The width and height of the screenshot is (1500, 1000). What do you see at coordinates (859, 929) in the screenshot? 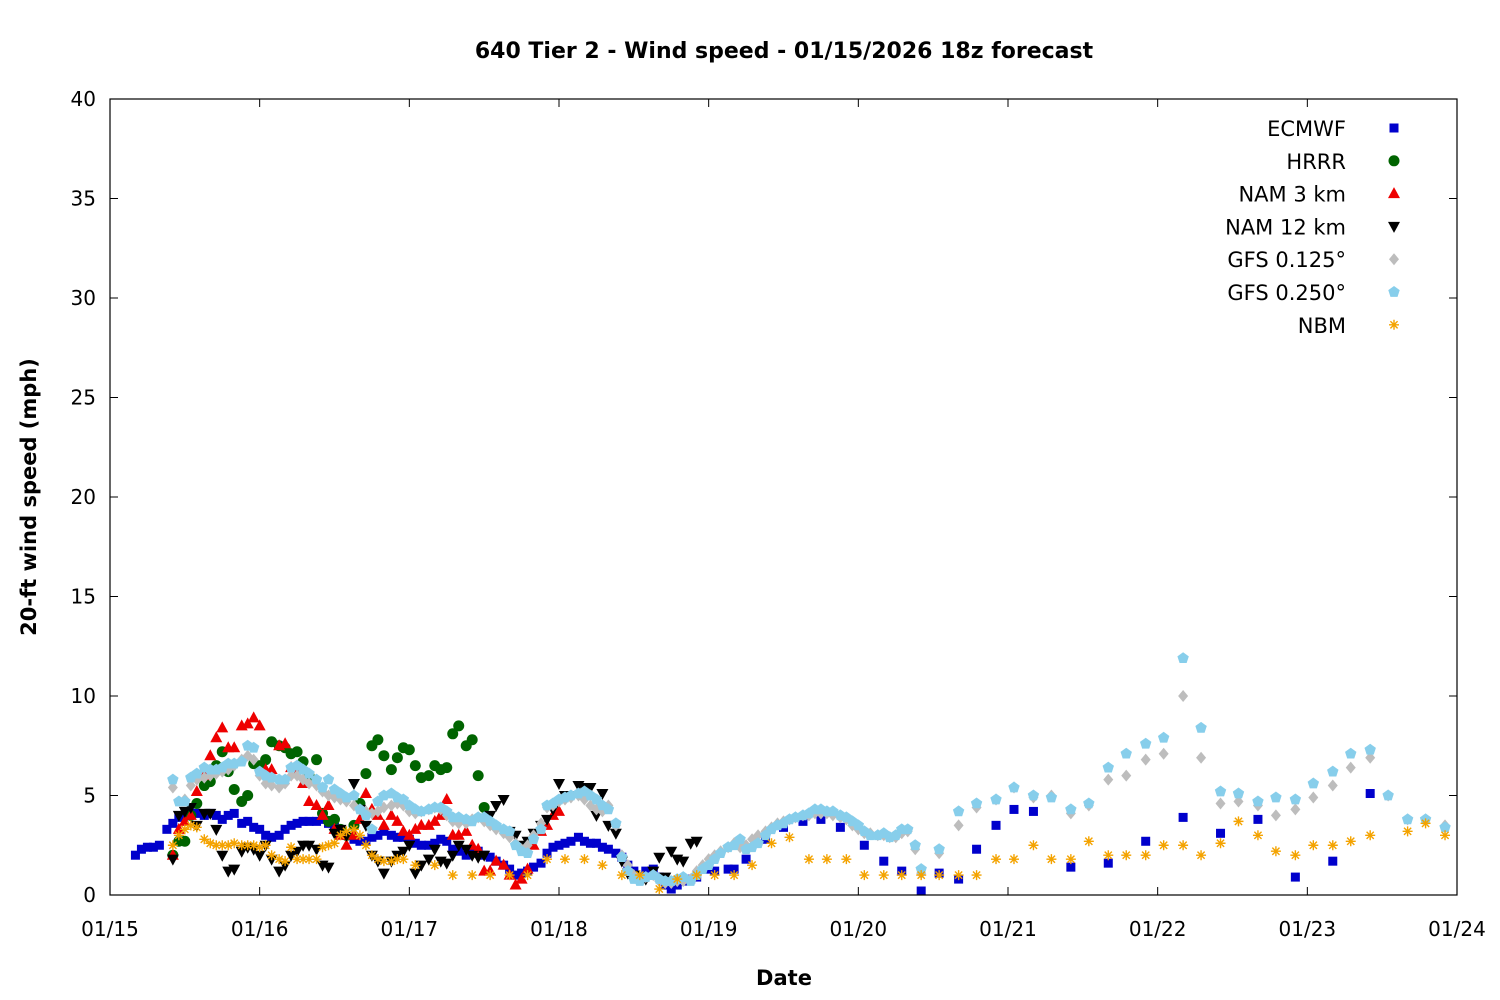
I see `x-tick-label: 01/20` at bounding box center [859, 929].